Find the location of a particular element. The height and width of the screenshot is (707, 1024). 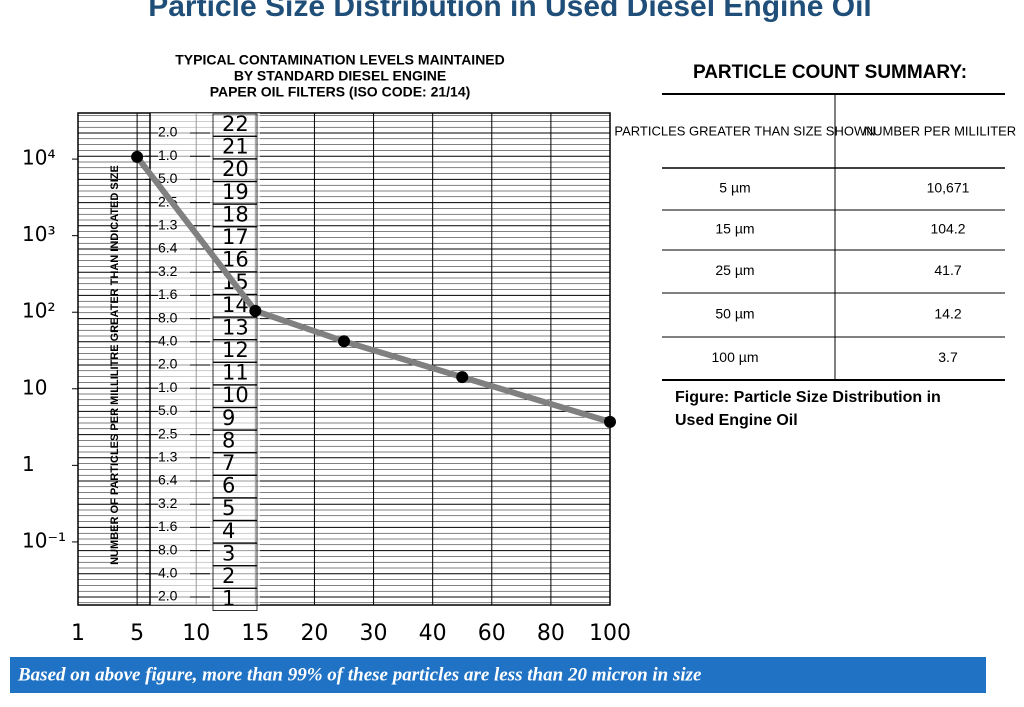

x-tick-label: 5 is located at coordinates (137, 633).